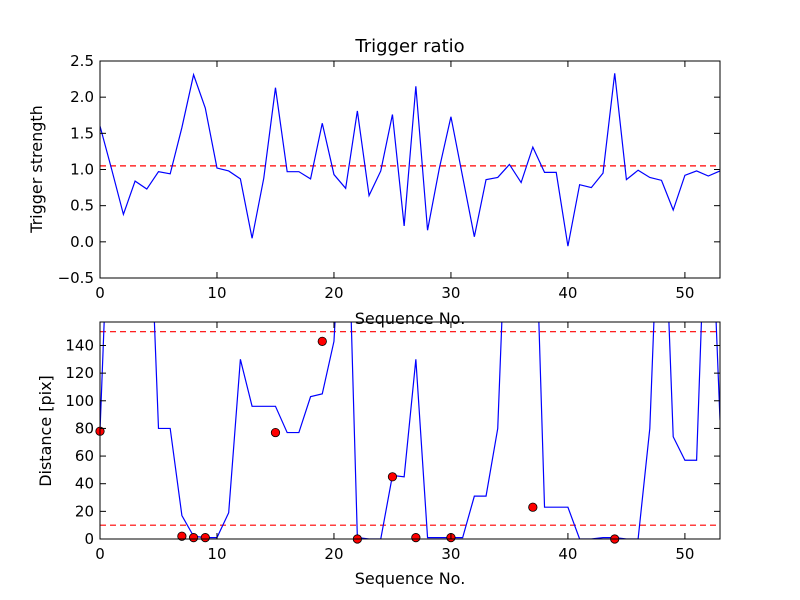 The height and width of the screenshot is (600, 800). I want to click on top-y-tick-label: 0.5, so click(82, 206).